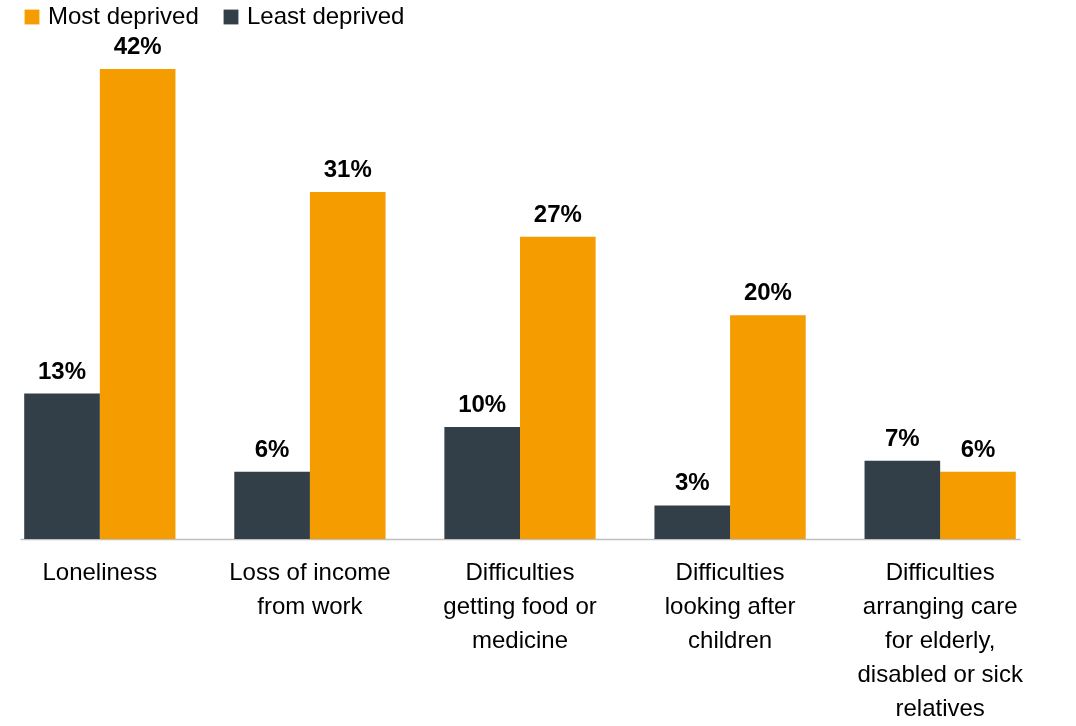 The width and height of the screenshot is (1076, 726). What do you see at coordinates (310, 588) in the screenshot?
I see `x-tick-label: Loss of income from work` at bounding box center [310, 588].